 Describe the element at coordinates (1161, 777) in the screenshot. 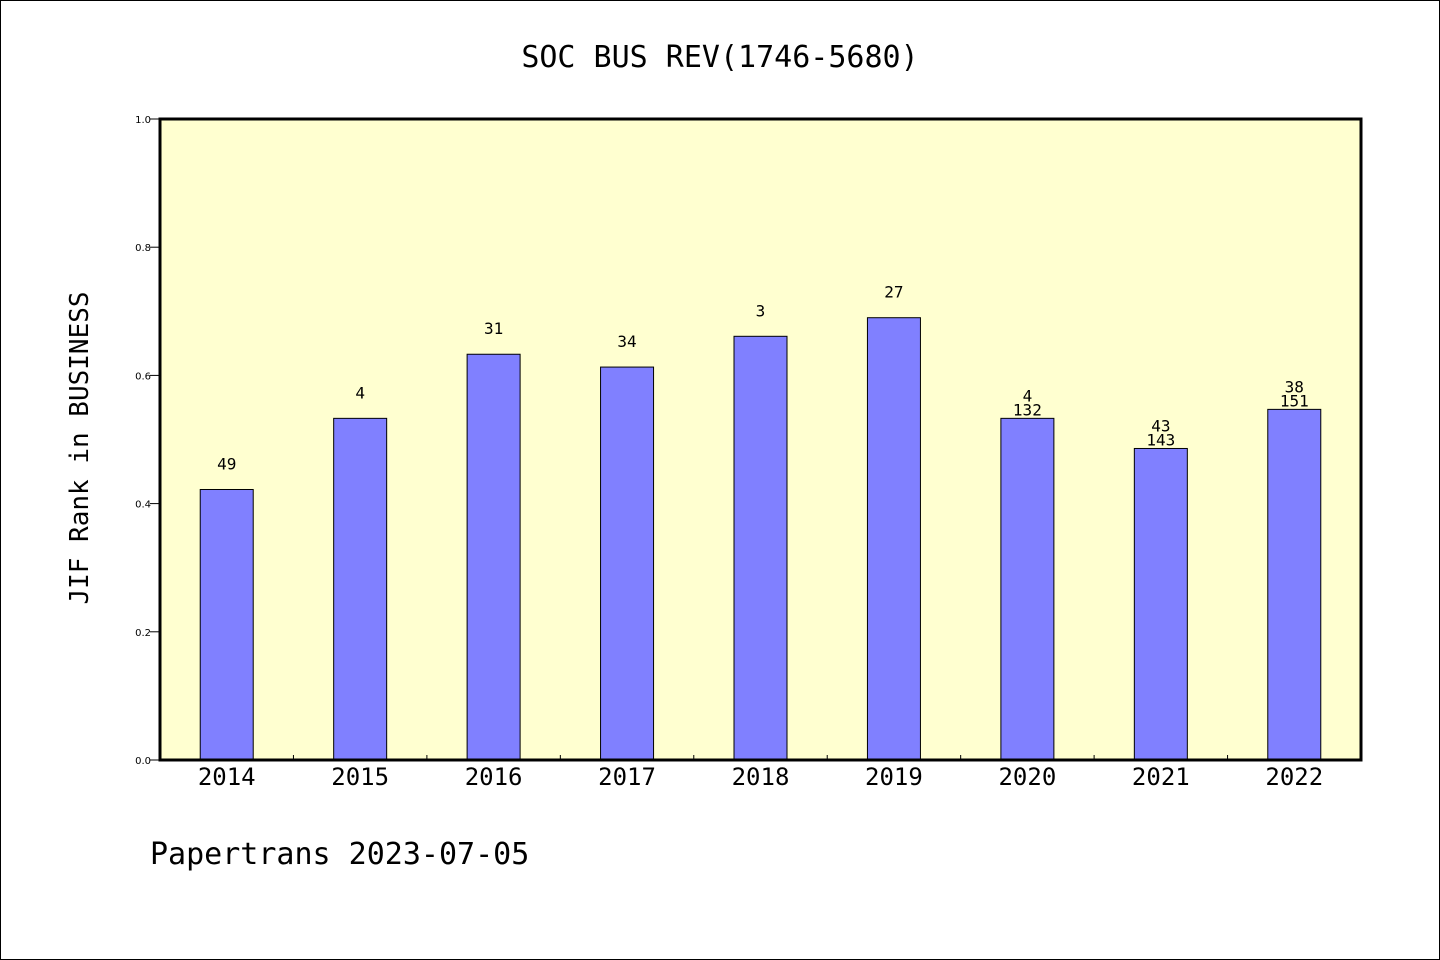

I see `x-tick-label: 2021` at that location.